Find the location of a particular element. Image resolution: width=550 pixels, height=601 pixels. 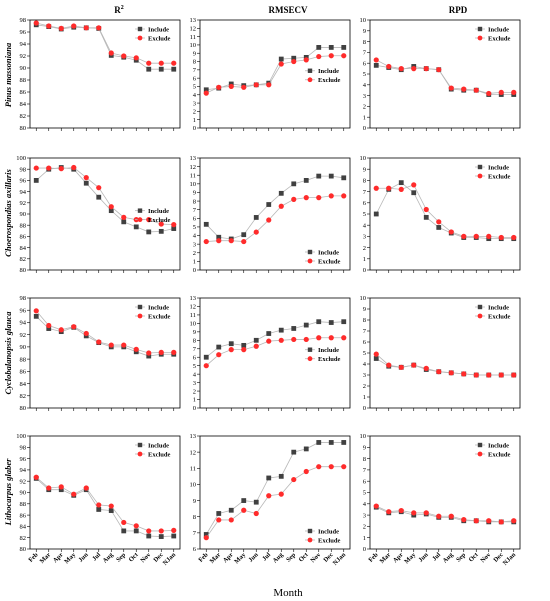

y-tick-label: 2 is located at coordinates (194, 112).